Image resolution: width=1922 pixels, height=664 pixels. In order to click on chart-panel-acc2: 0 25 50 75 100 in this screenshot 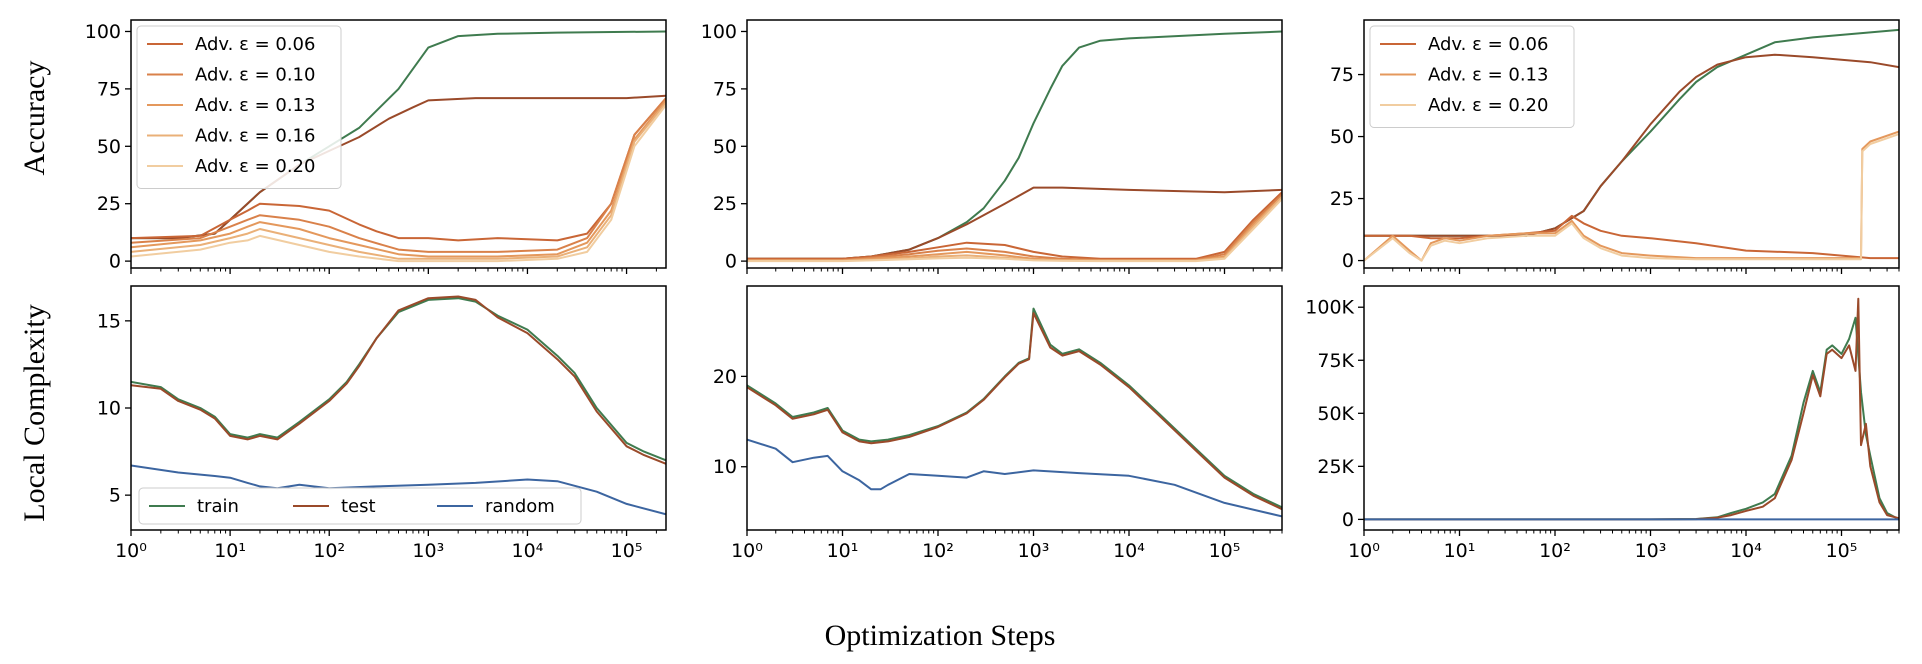, I will do `click(992, 146)`.